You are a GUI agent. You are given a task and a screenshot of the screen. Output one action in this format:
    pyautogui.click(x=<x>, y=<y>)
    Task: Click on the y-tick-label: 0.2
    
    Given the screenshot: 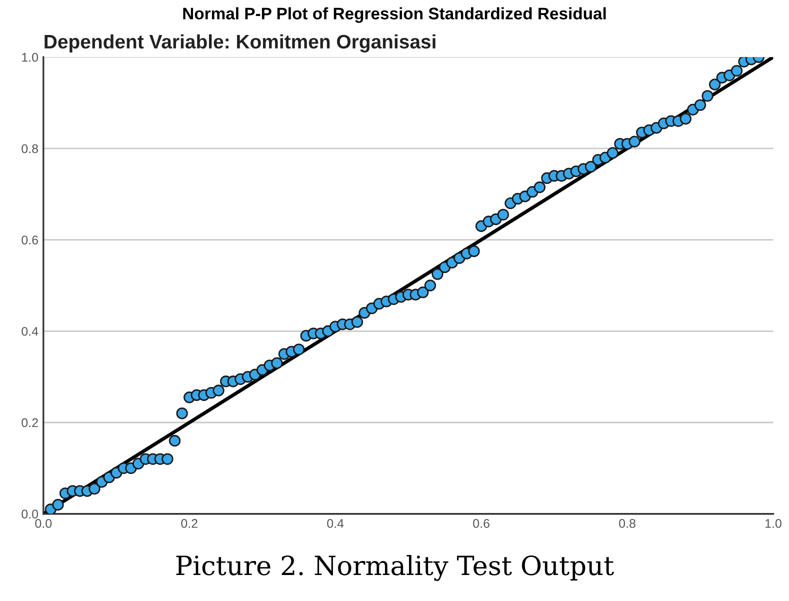 What is the action you would take?
    pyautogui.click(x=30, y=423)
    